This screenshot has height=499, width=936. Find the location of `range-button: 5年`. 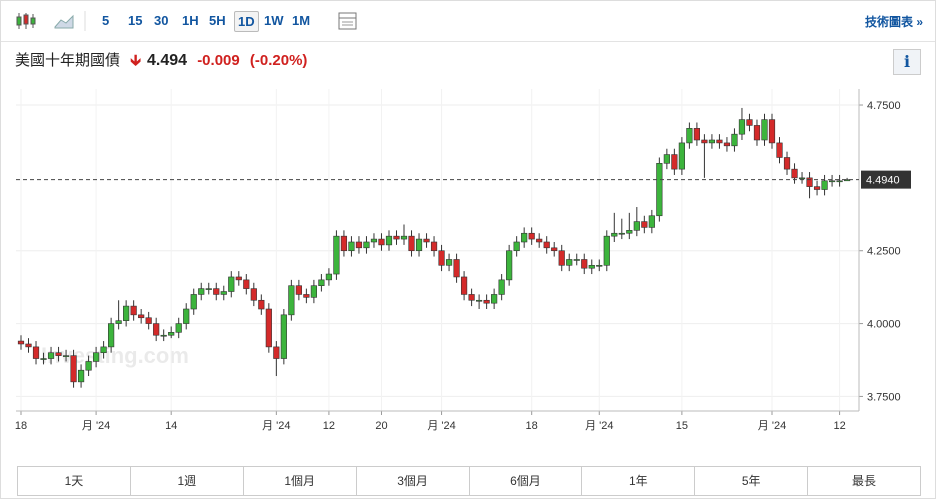

range-button: 5年 is located at coordinates (752, 481).